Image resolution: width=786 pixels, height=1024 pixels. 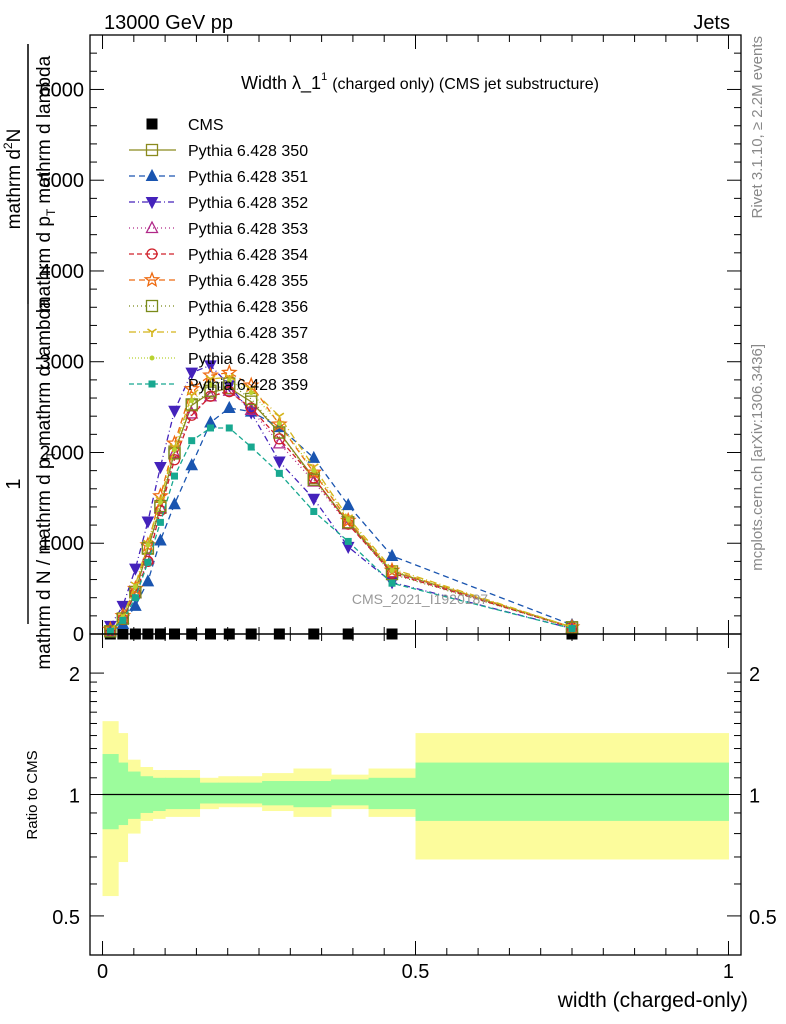 I want to click on ratio-y-axis-label: Ratio to CMS, so click(x=32, y=794).